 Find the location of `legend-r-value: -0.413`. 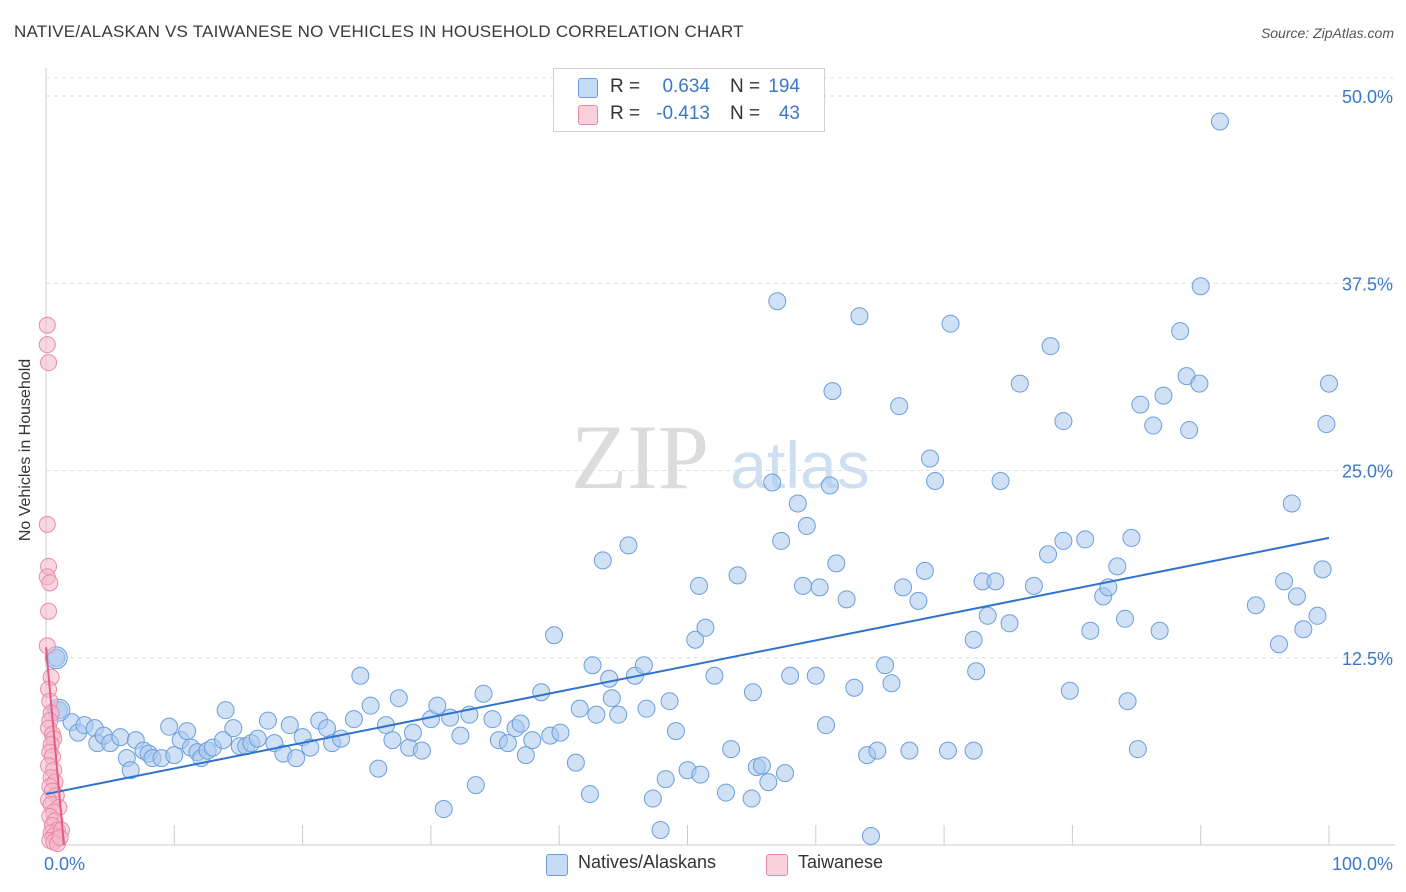

legend-r-value: -0.413 is located at coordinates (683, 113).